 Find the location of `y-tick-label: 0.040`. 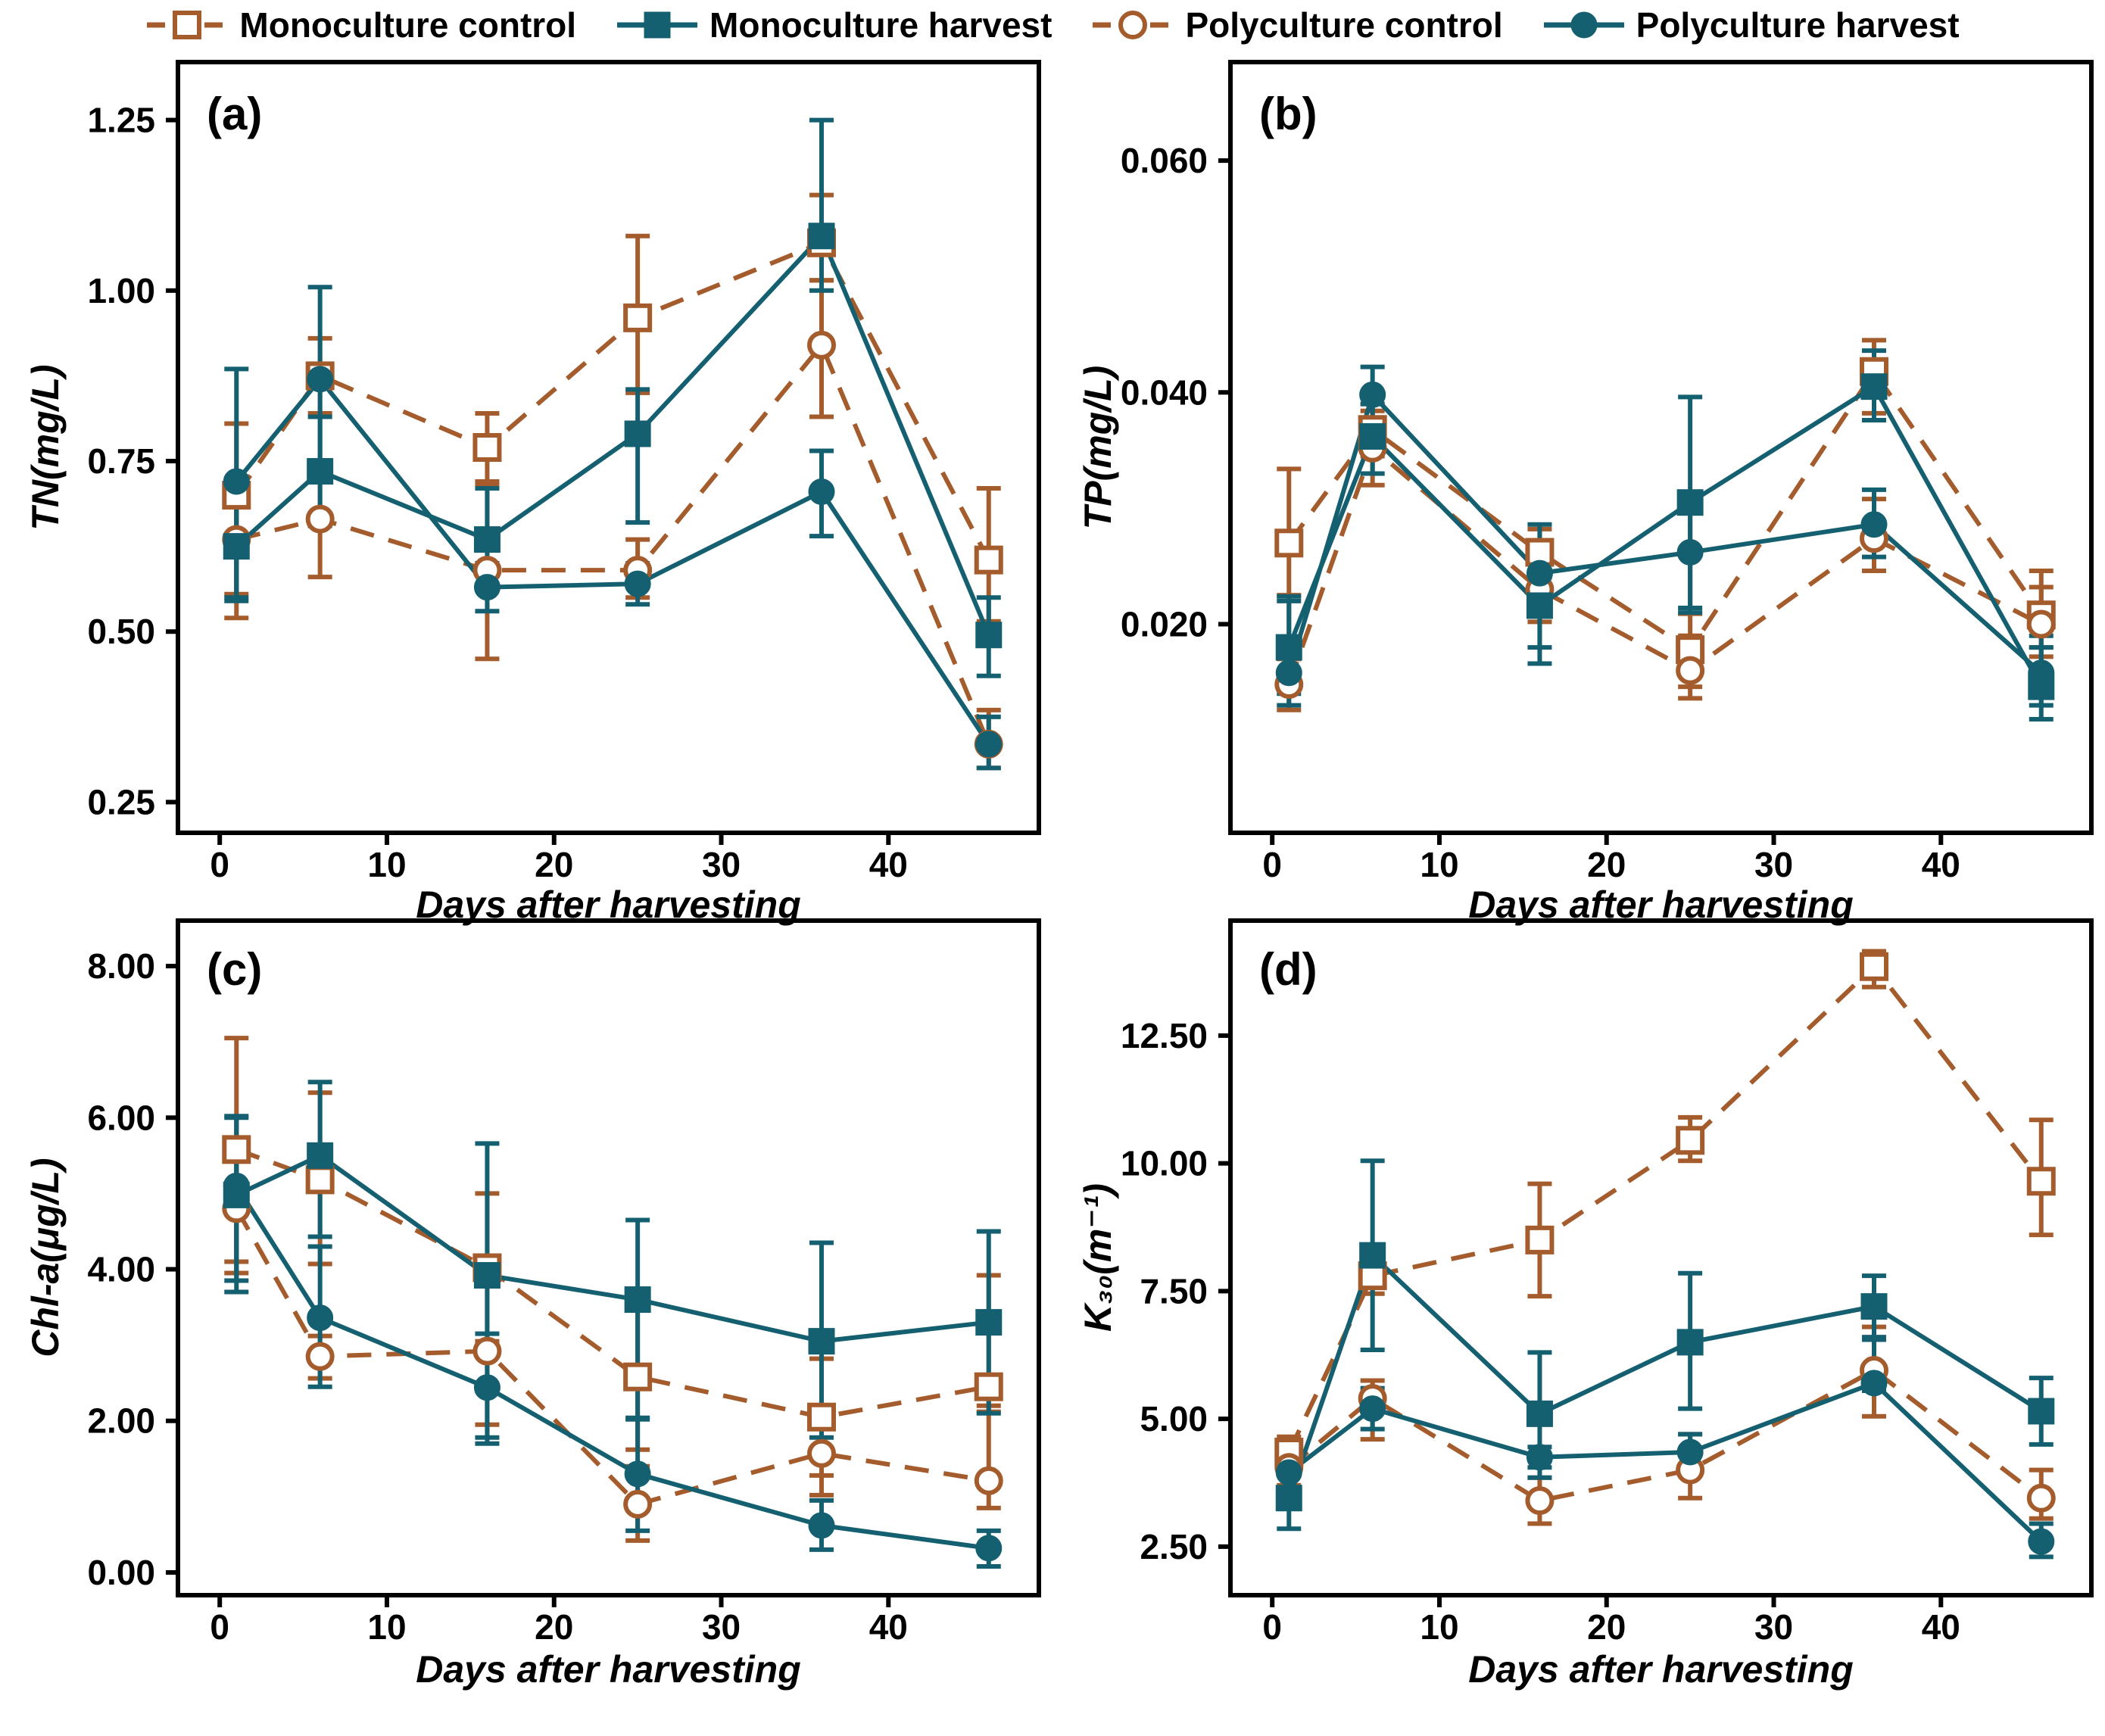

y-tick-label: 0.040 is located at coordinates (1164, 392).